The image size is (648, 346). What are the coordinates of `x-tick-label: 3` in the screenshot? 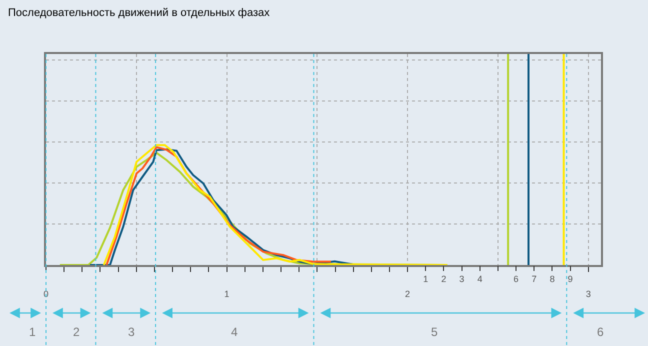 It's located at (588, 293).